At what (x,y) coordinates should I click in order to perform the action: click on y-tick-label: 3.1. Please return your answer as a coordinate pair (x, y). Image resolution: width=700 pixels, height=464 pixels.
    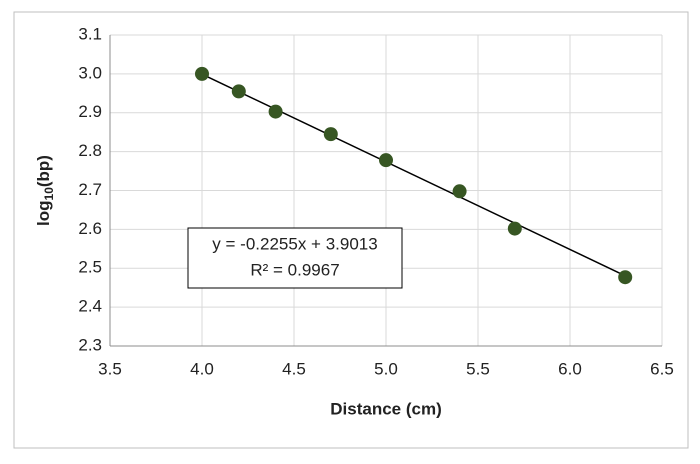
    Looking at the image, I should click on (90, 33).